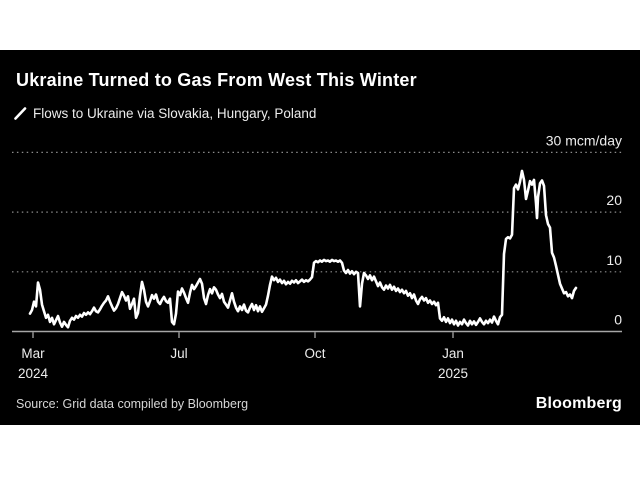 This screenshot has height=480, width=640. I want to click on y-axis-label-20: 20, so click(614, 200).